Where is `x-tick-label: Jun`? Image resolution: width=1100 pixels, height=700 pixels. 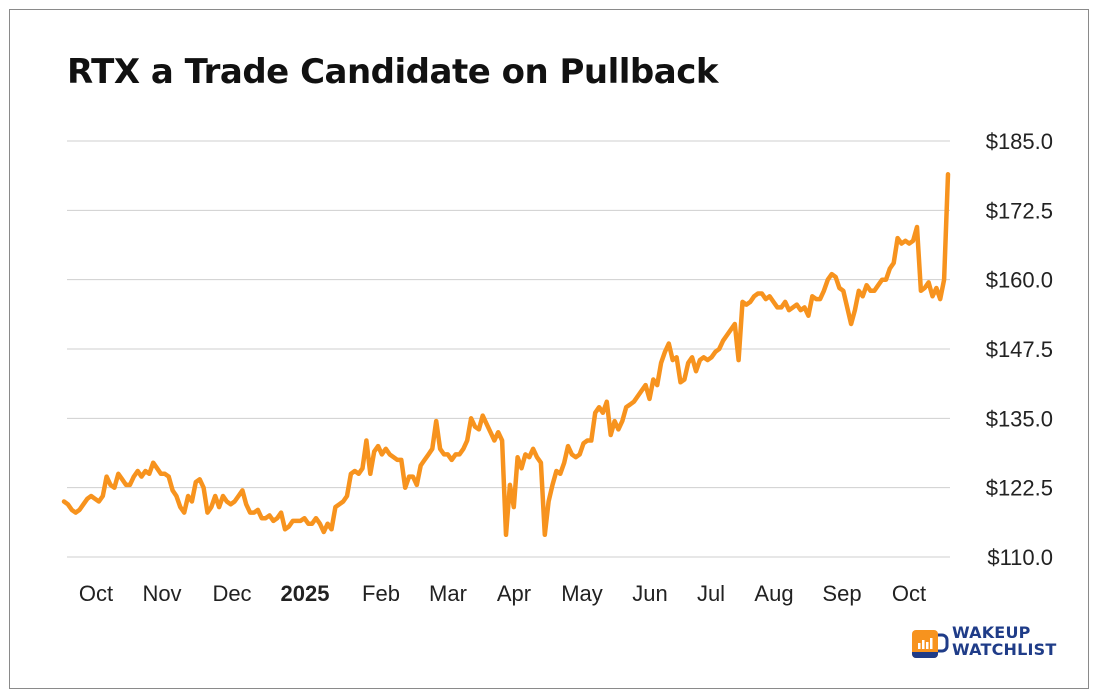
x-tick-label: Jun is located at coordinates (649, 593).